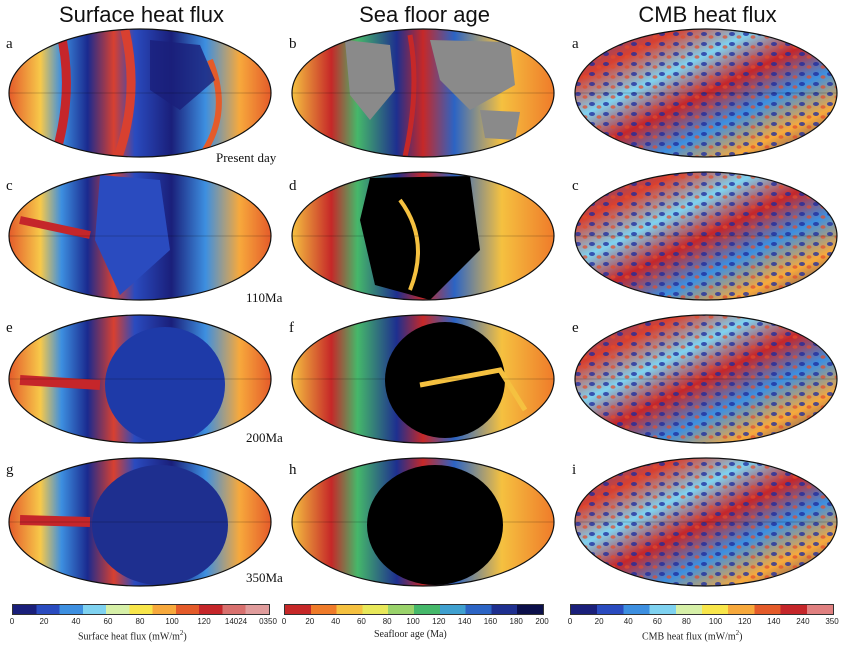  What do you see at coordinates (141, 609) in the screenshot?
I see `colorbar-surface-heat-flux` at bounding box center [141, 609].